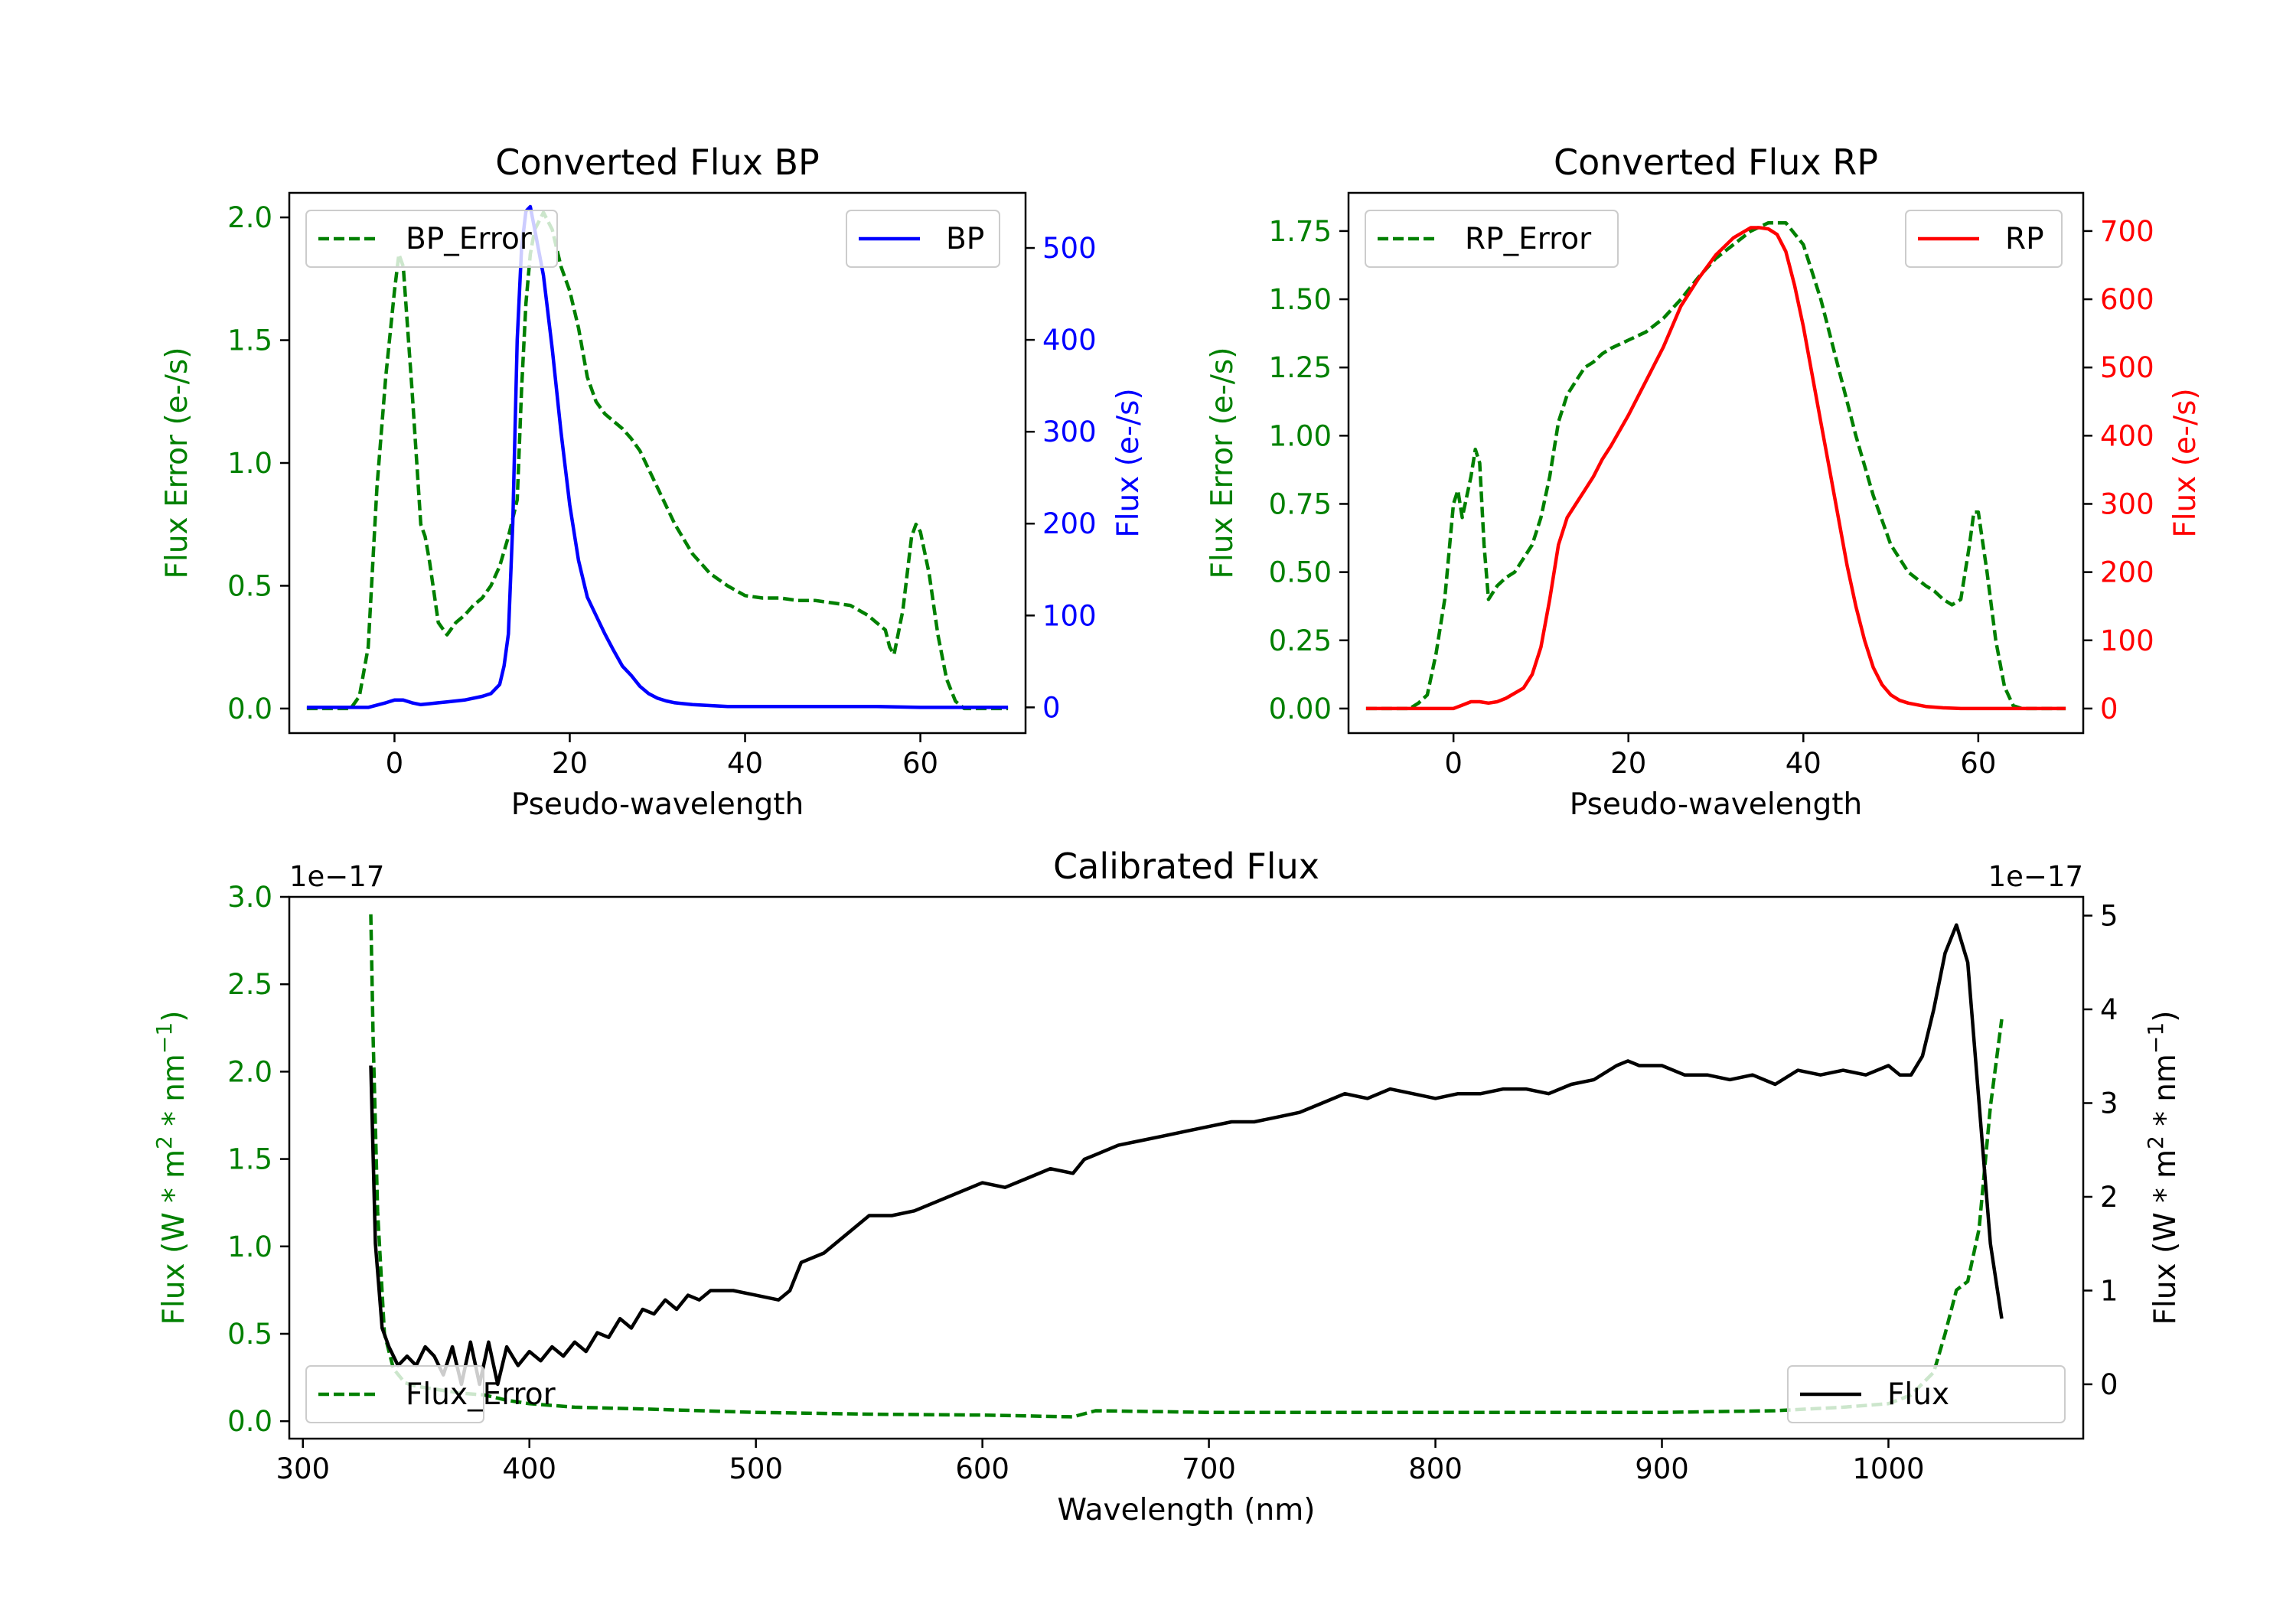  I want to click on chart-title: Converted Flux RP, so click(1716, 162).